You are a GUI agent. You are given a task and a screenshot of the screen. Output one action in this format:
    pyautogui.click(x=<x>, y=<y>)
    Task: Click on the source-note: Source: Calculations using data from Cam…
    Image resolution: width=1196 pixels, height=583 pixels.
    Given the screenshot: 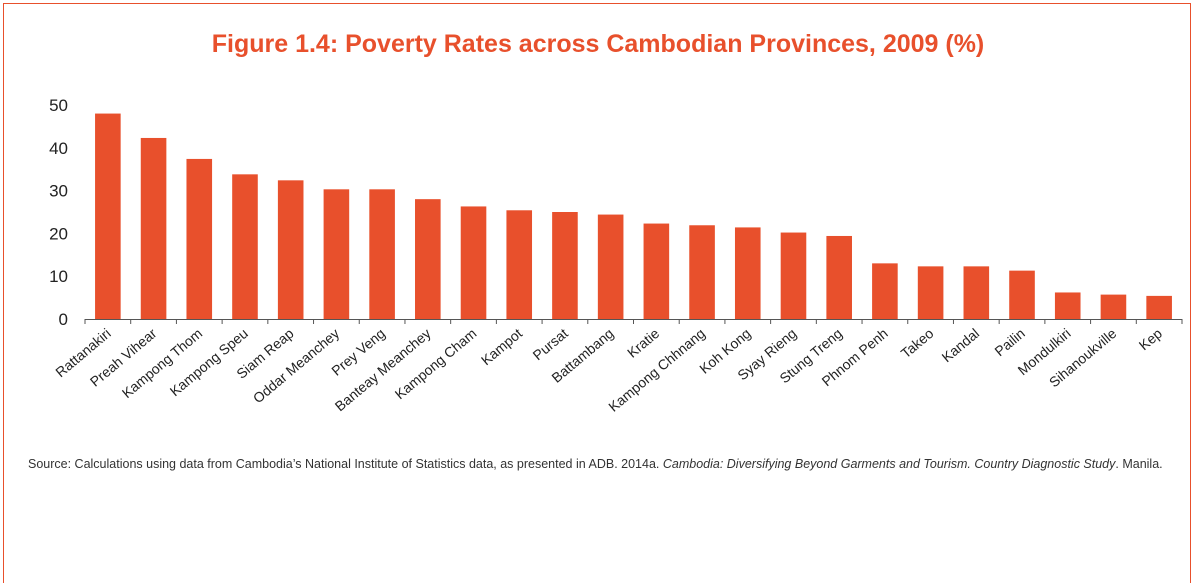 What is the action you would take?
    pyautogui.click(x=598, y=464)
    